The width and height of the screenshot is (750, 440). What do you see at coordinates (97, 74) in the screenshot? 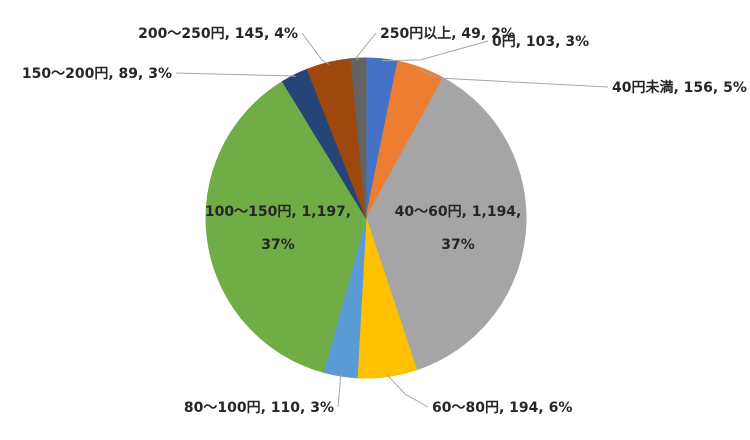
I see `slice-data-label: 150〜200円, 89, 3%` at bounding box center [97, 74].